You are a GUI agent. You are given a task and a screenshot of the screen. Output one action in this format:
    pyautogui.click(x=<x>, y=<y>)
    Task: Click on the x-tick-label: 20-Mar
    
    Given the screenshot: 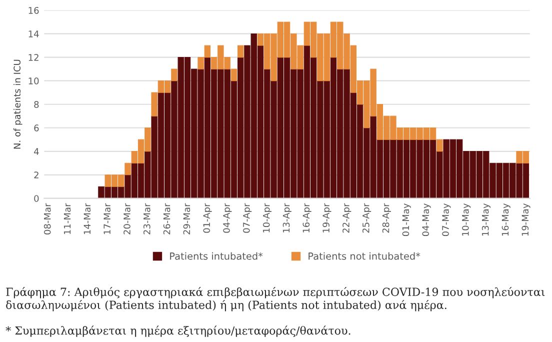 What is the action you would take?
    pyautogui.click(x=127, y=218)
    